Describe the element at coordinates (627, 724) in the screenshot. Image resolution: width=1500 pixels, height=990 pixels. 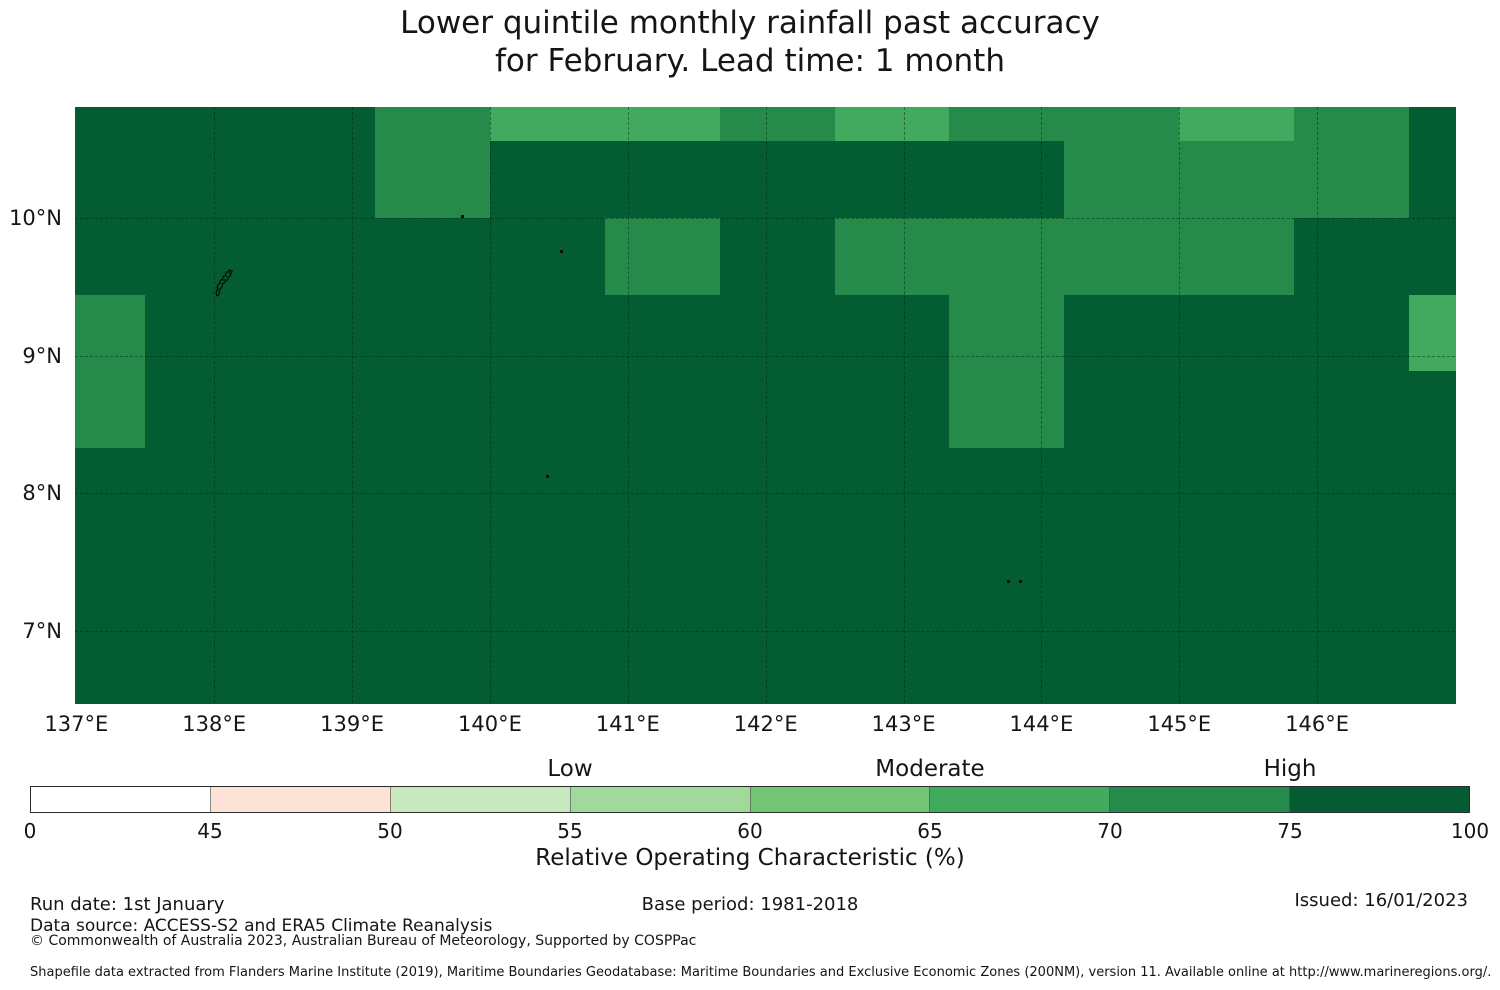
I see `x-axis-tick-label: 141°E` at that location.